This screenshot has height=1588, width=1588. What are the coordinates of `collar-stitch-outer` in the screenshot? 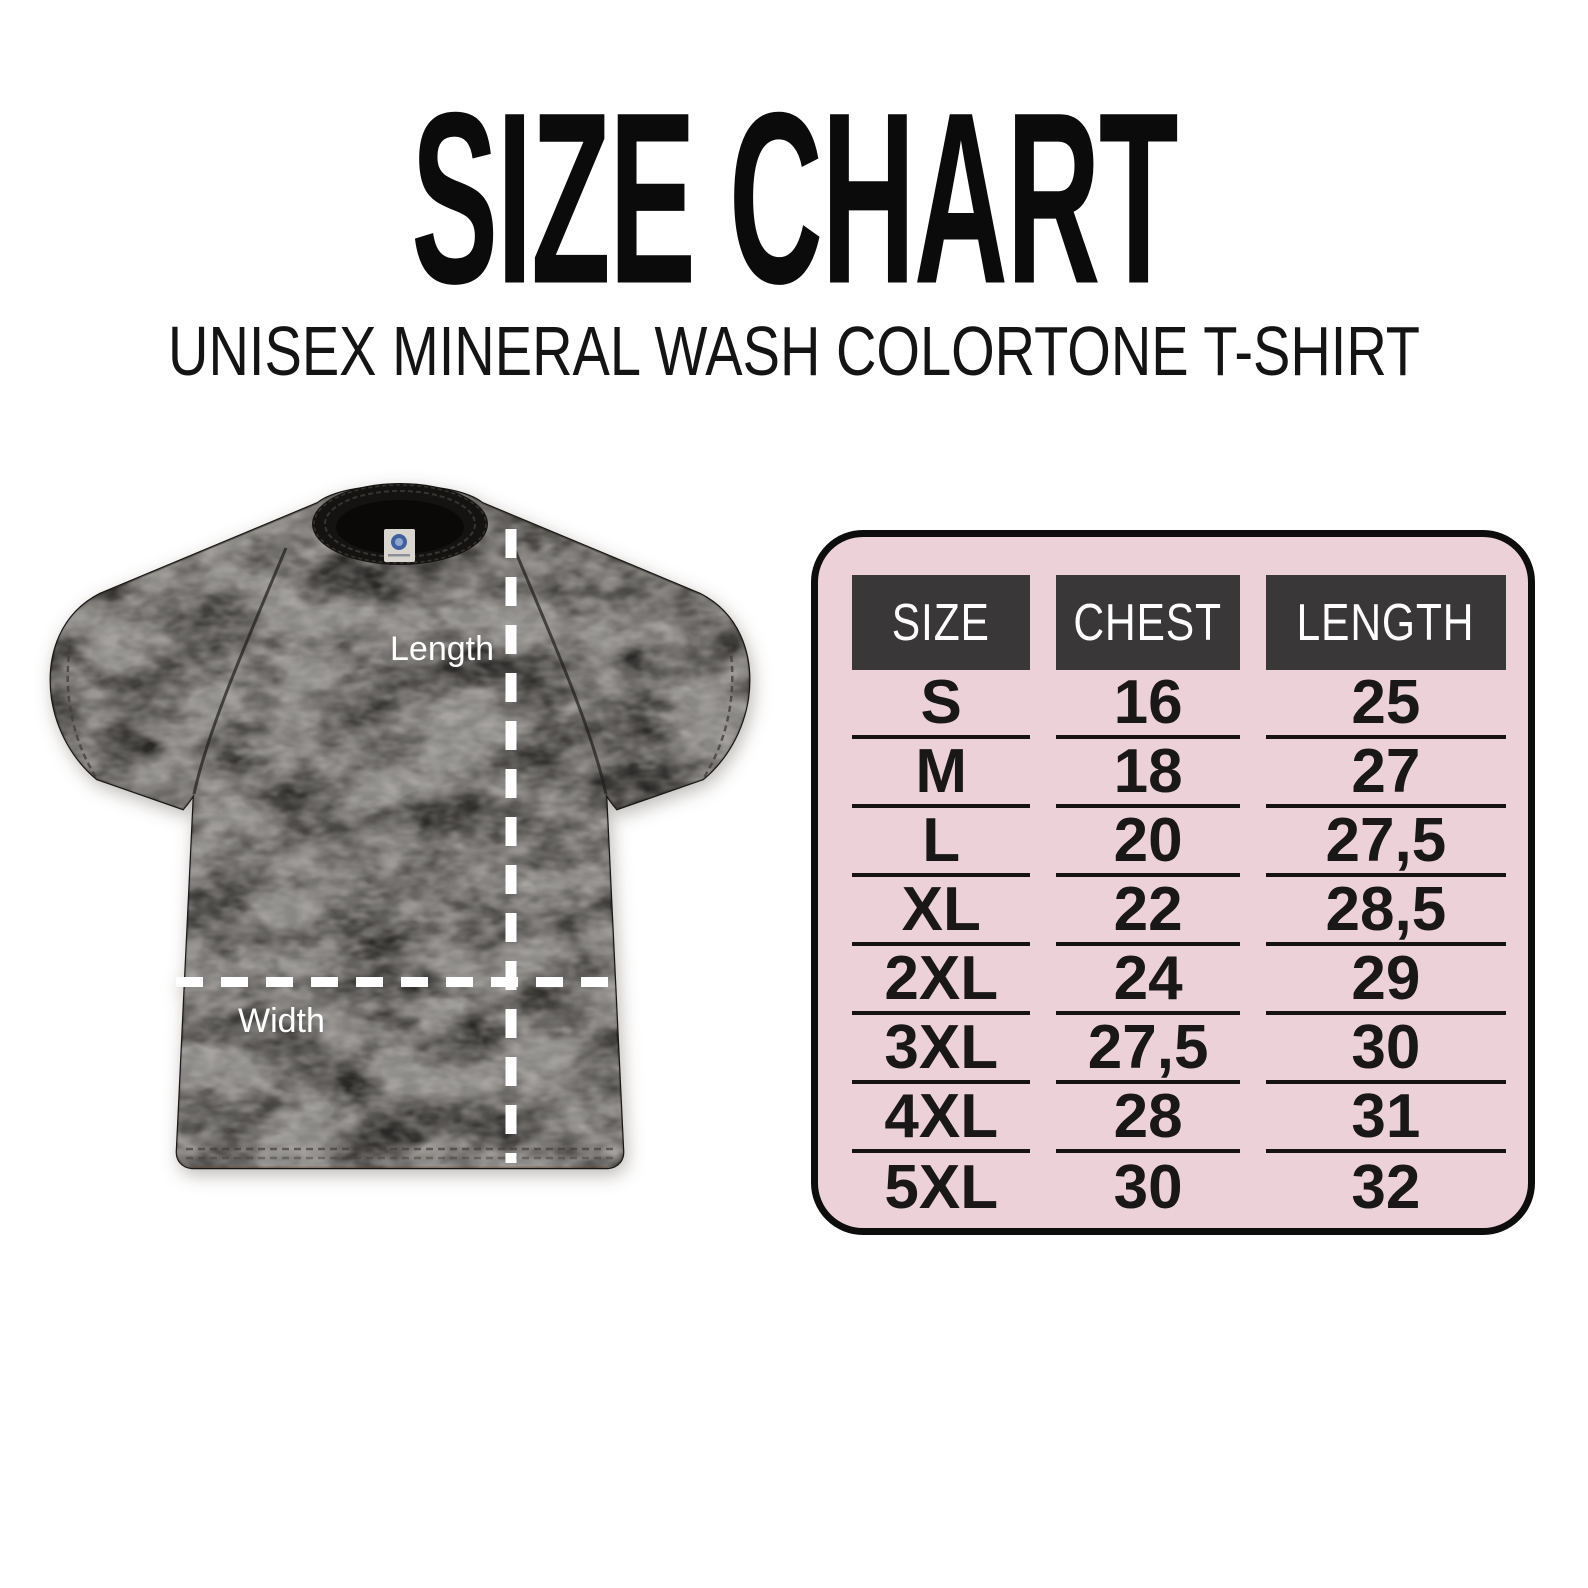 It's located at (400, 524).